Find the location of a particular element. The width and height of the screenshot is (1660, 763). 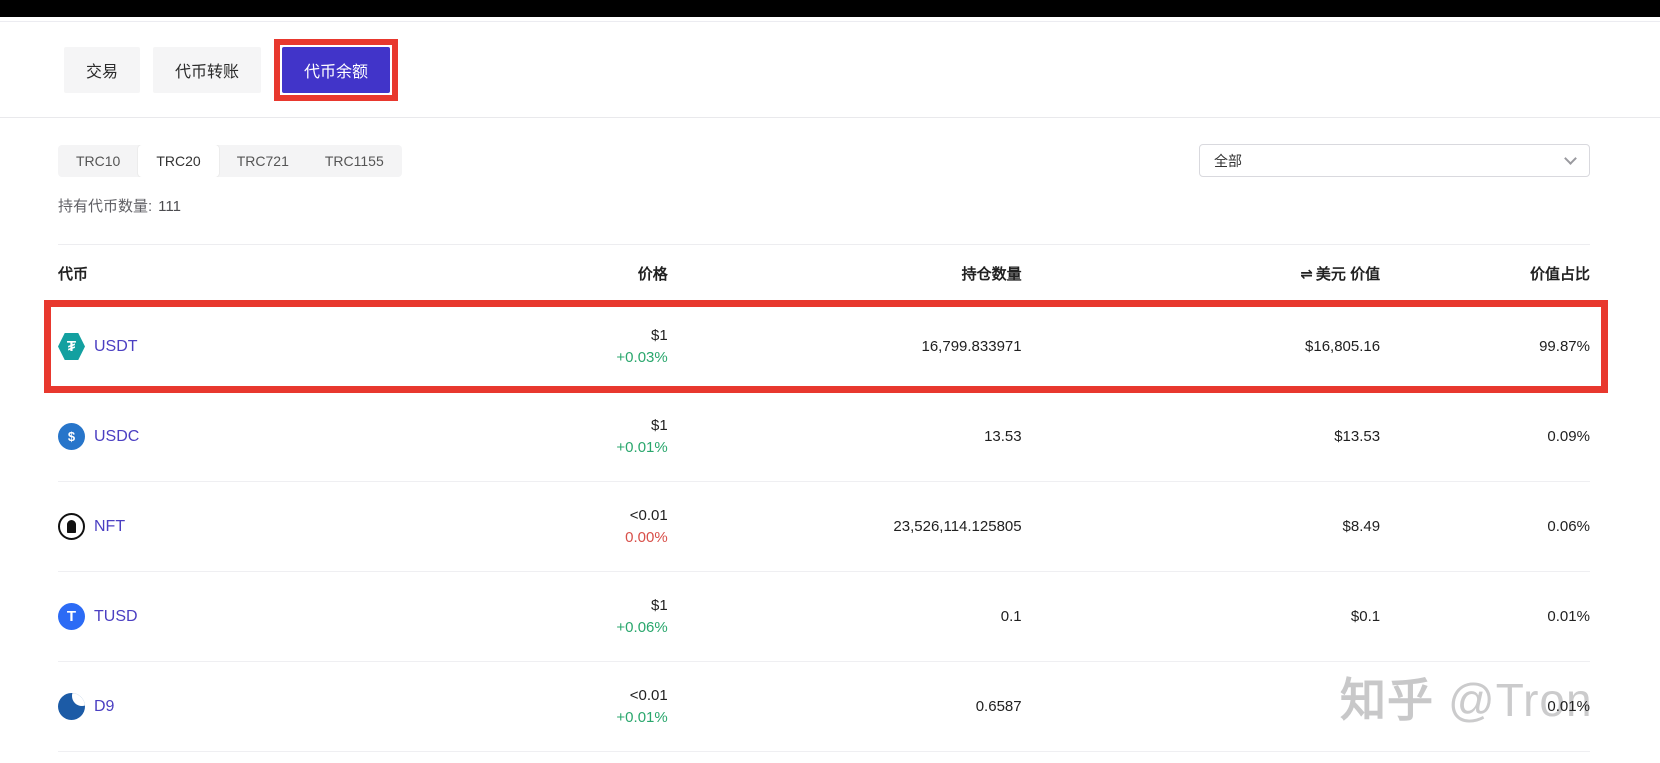

tab-token-balances: 代币余额 is located at coordinates (336, 70).